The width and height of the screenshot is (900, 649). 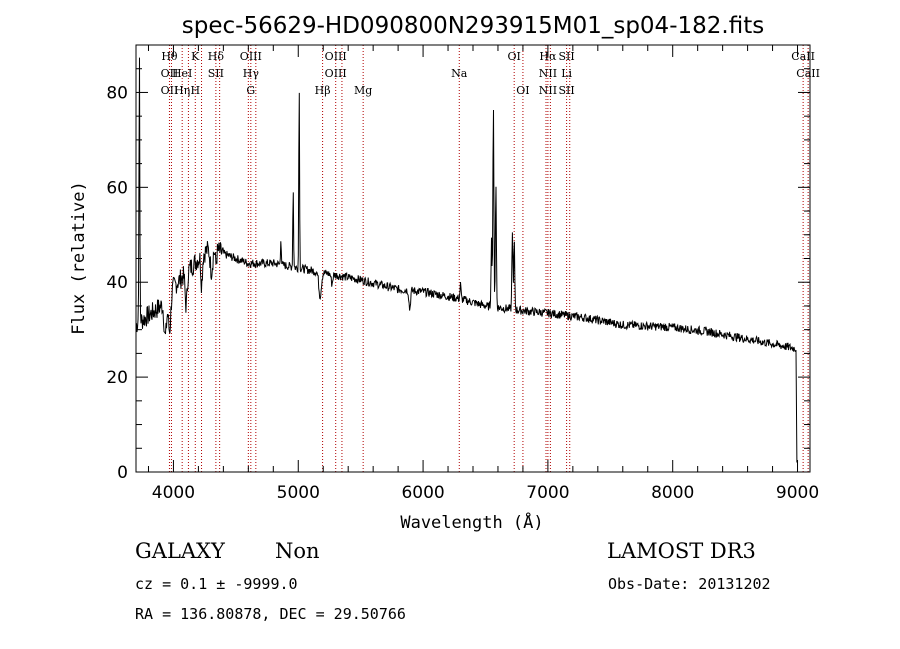 I want to click on line-marker-label: K, so click(x=195, y=56).